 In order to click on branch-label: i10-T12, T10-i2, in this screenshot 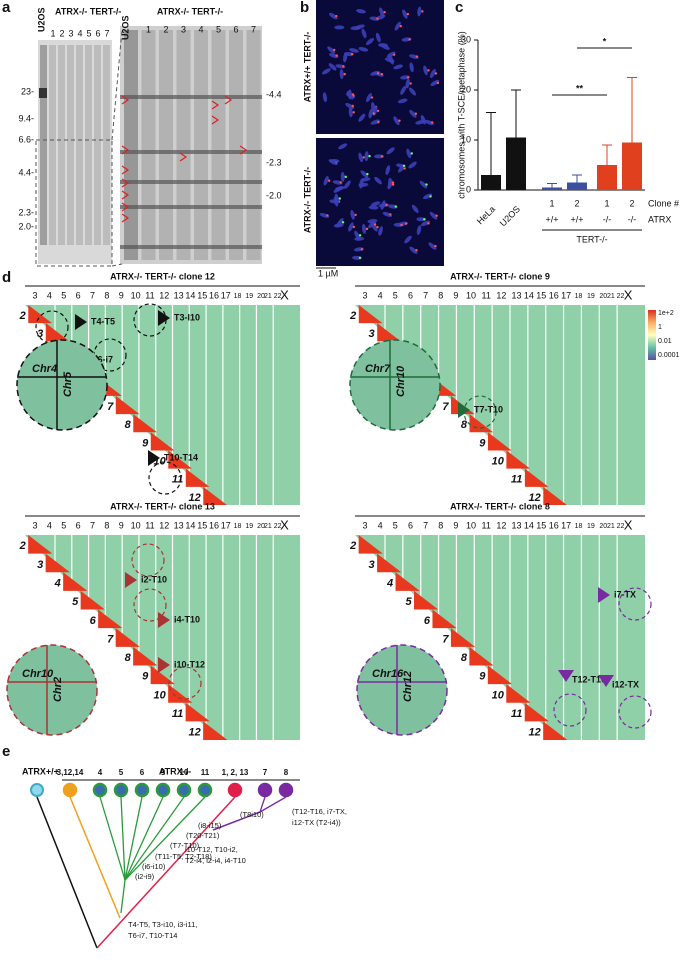, I will do `click(211, 849)`.